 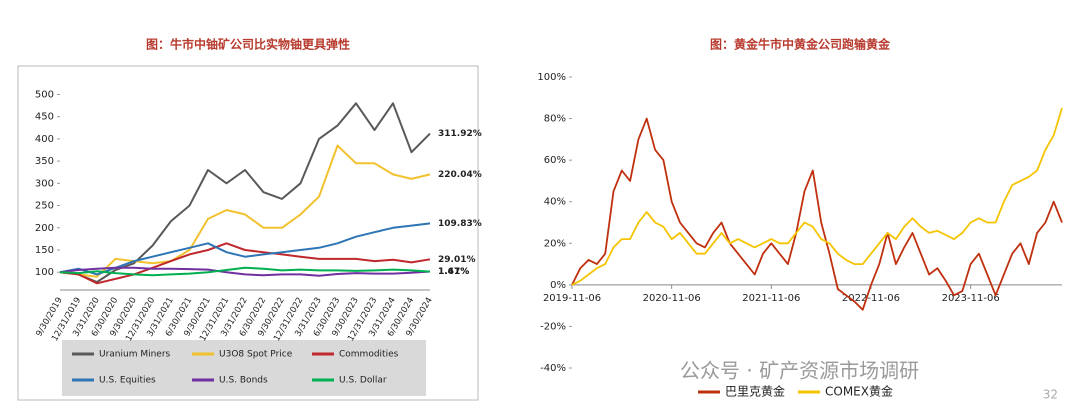 I want to click on y-tick-label: 500, so click(x=44, y=94).